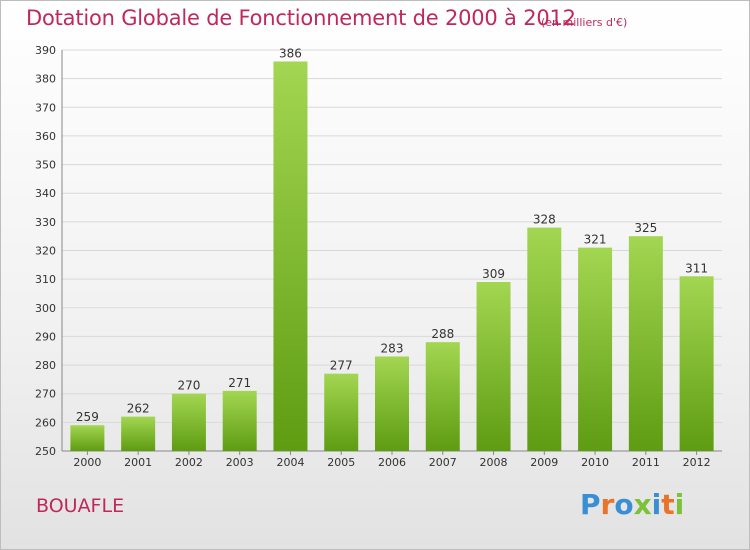 Image resolution: width=750 pixels, height=550 pixels. What do you see at coordinates (189, 462) in the screenshot?
I see `x-tick-label: 2002` at bounding box center [189, 462].